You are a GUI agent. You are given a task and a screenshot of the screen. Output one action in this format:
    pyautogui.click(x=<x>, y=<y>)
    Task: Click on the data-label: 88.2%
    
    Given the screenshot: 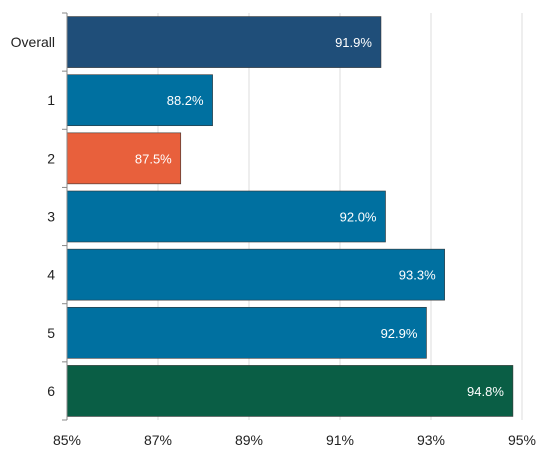 What is the action you would take?
    pyautogui.click(x=185, y=100)
    